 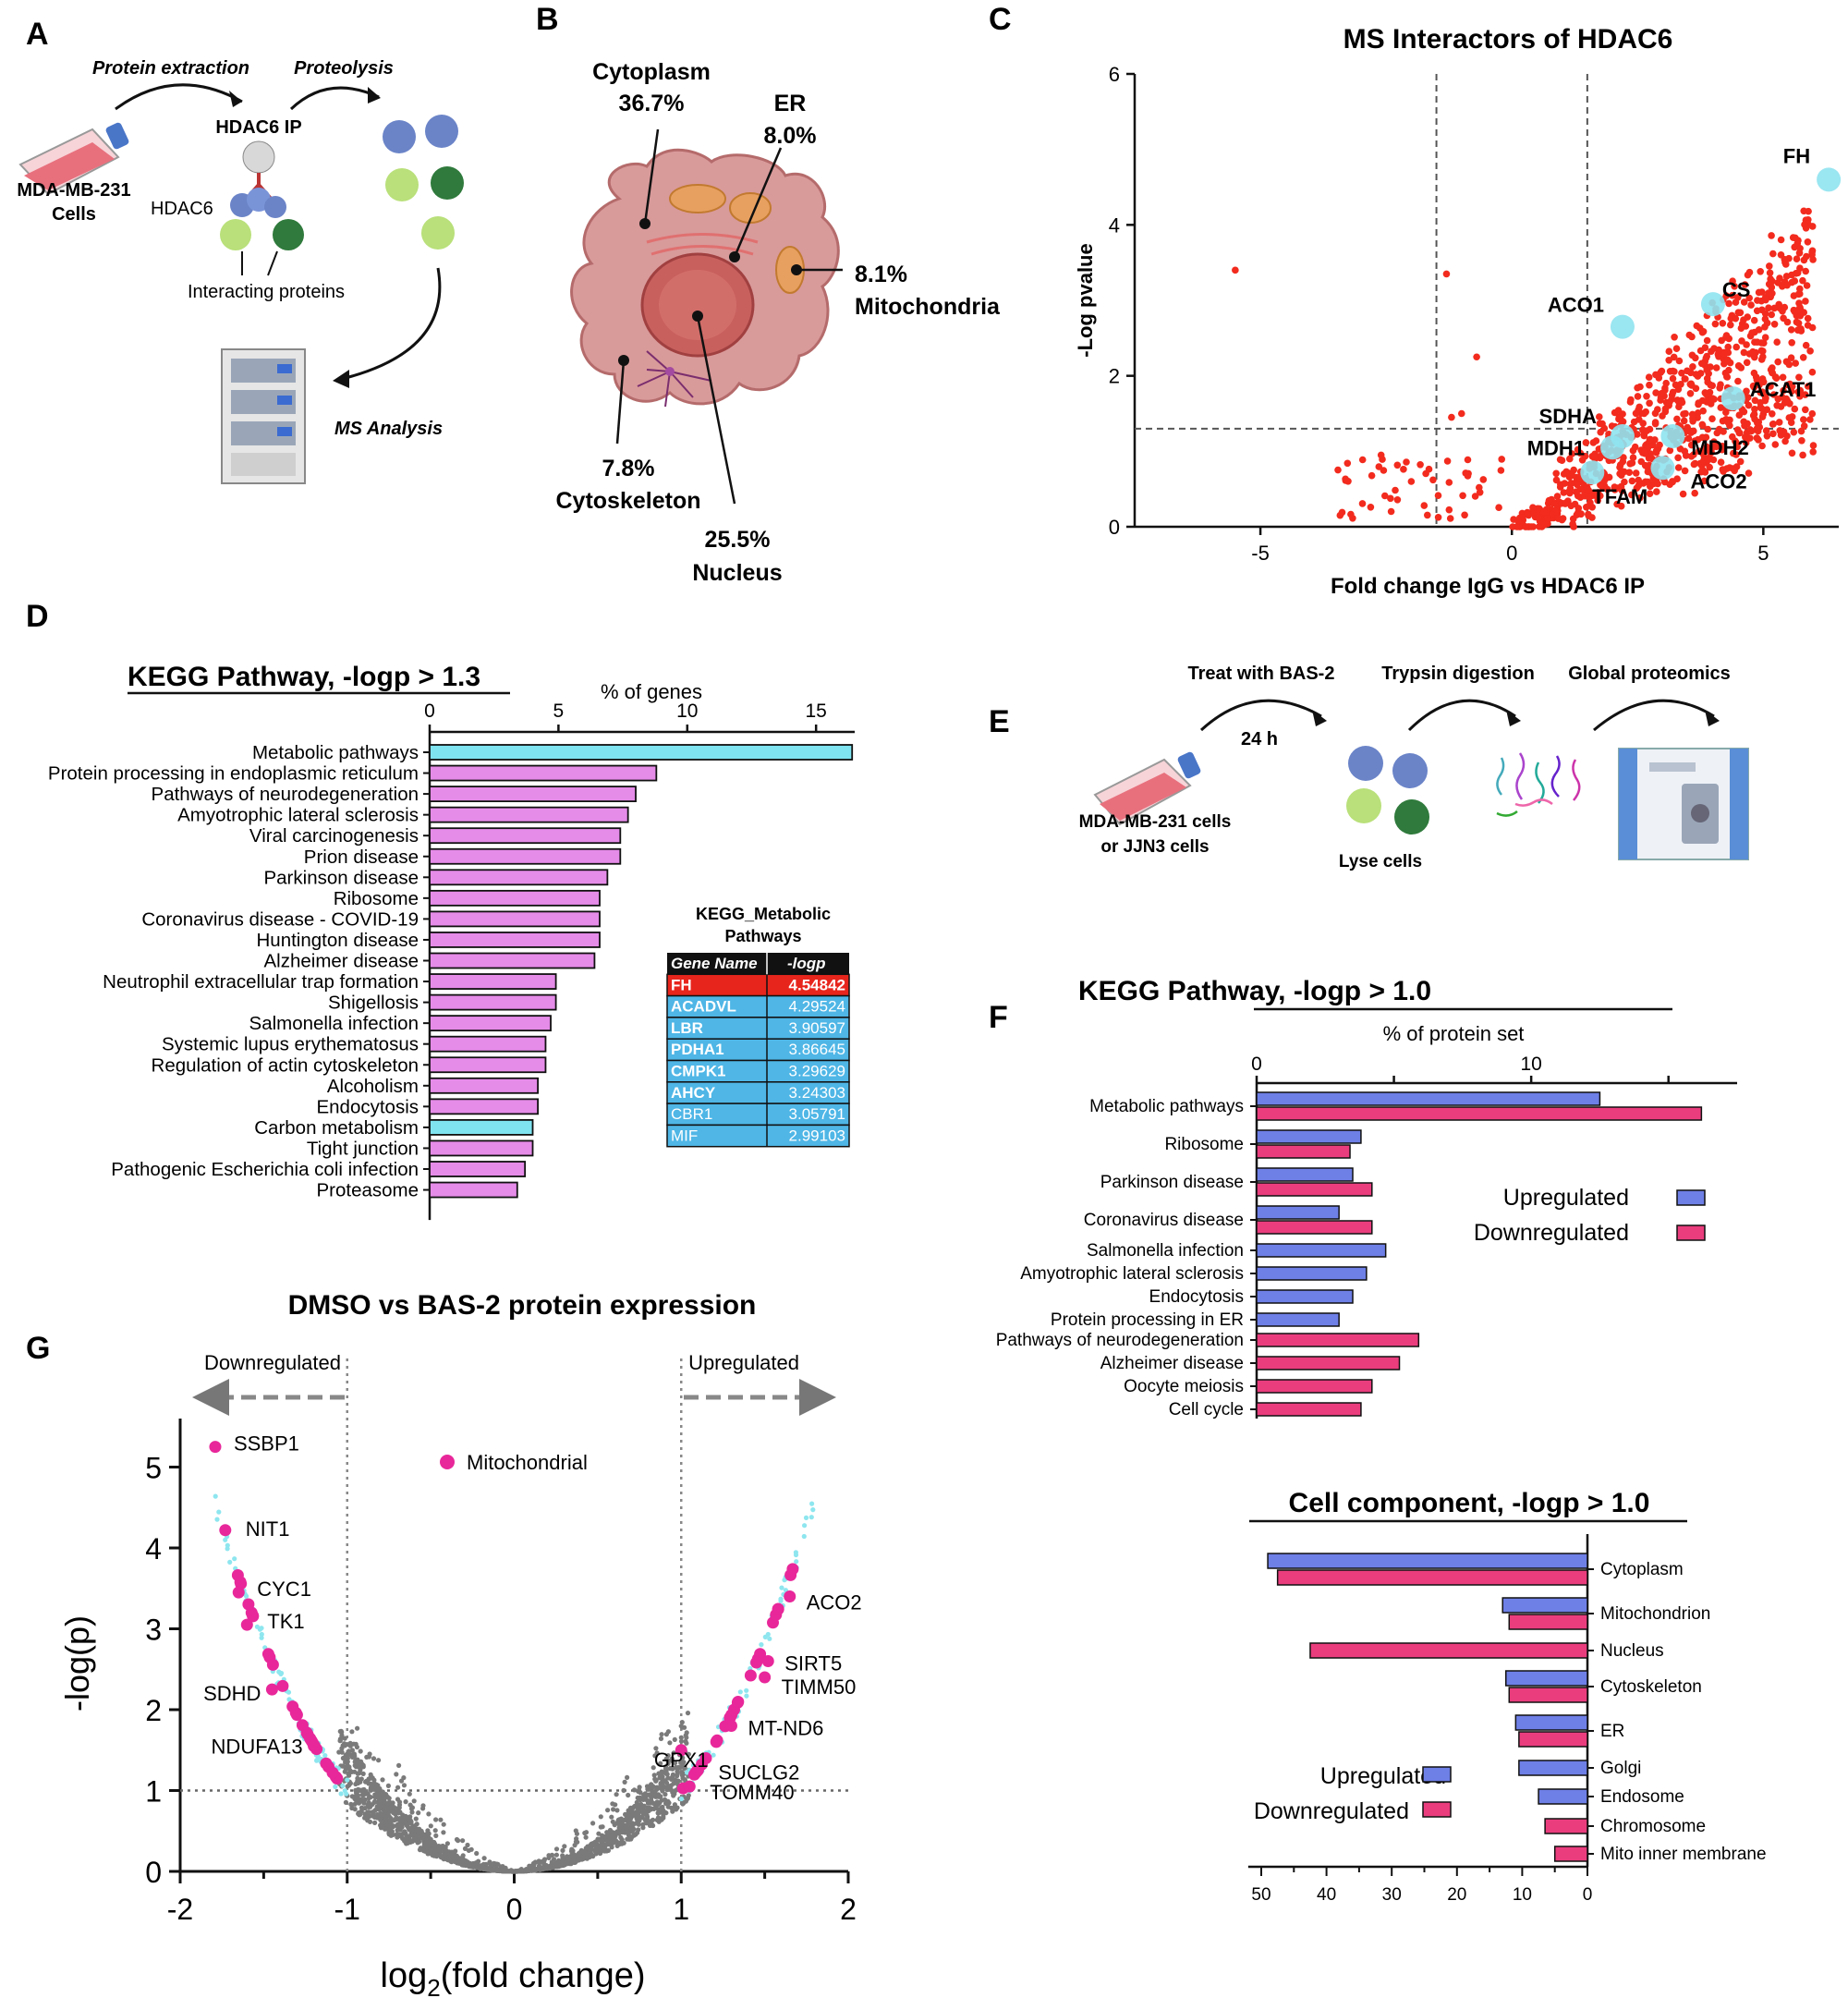 I want to click on inset-logp: 4.29524, so click(x=817, y=1007).